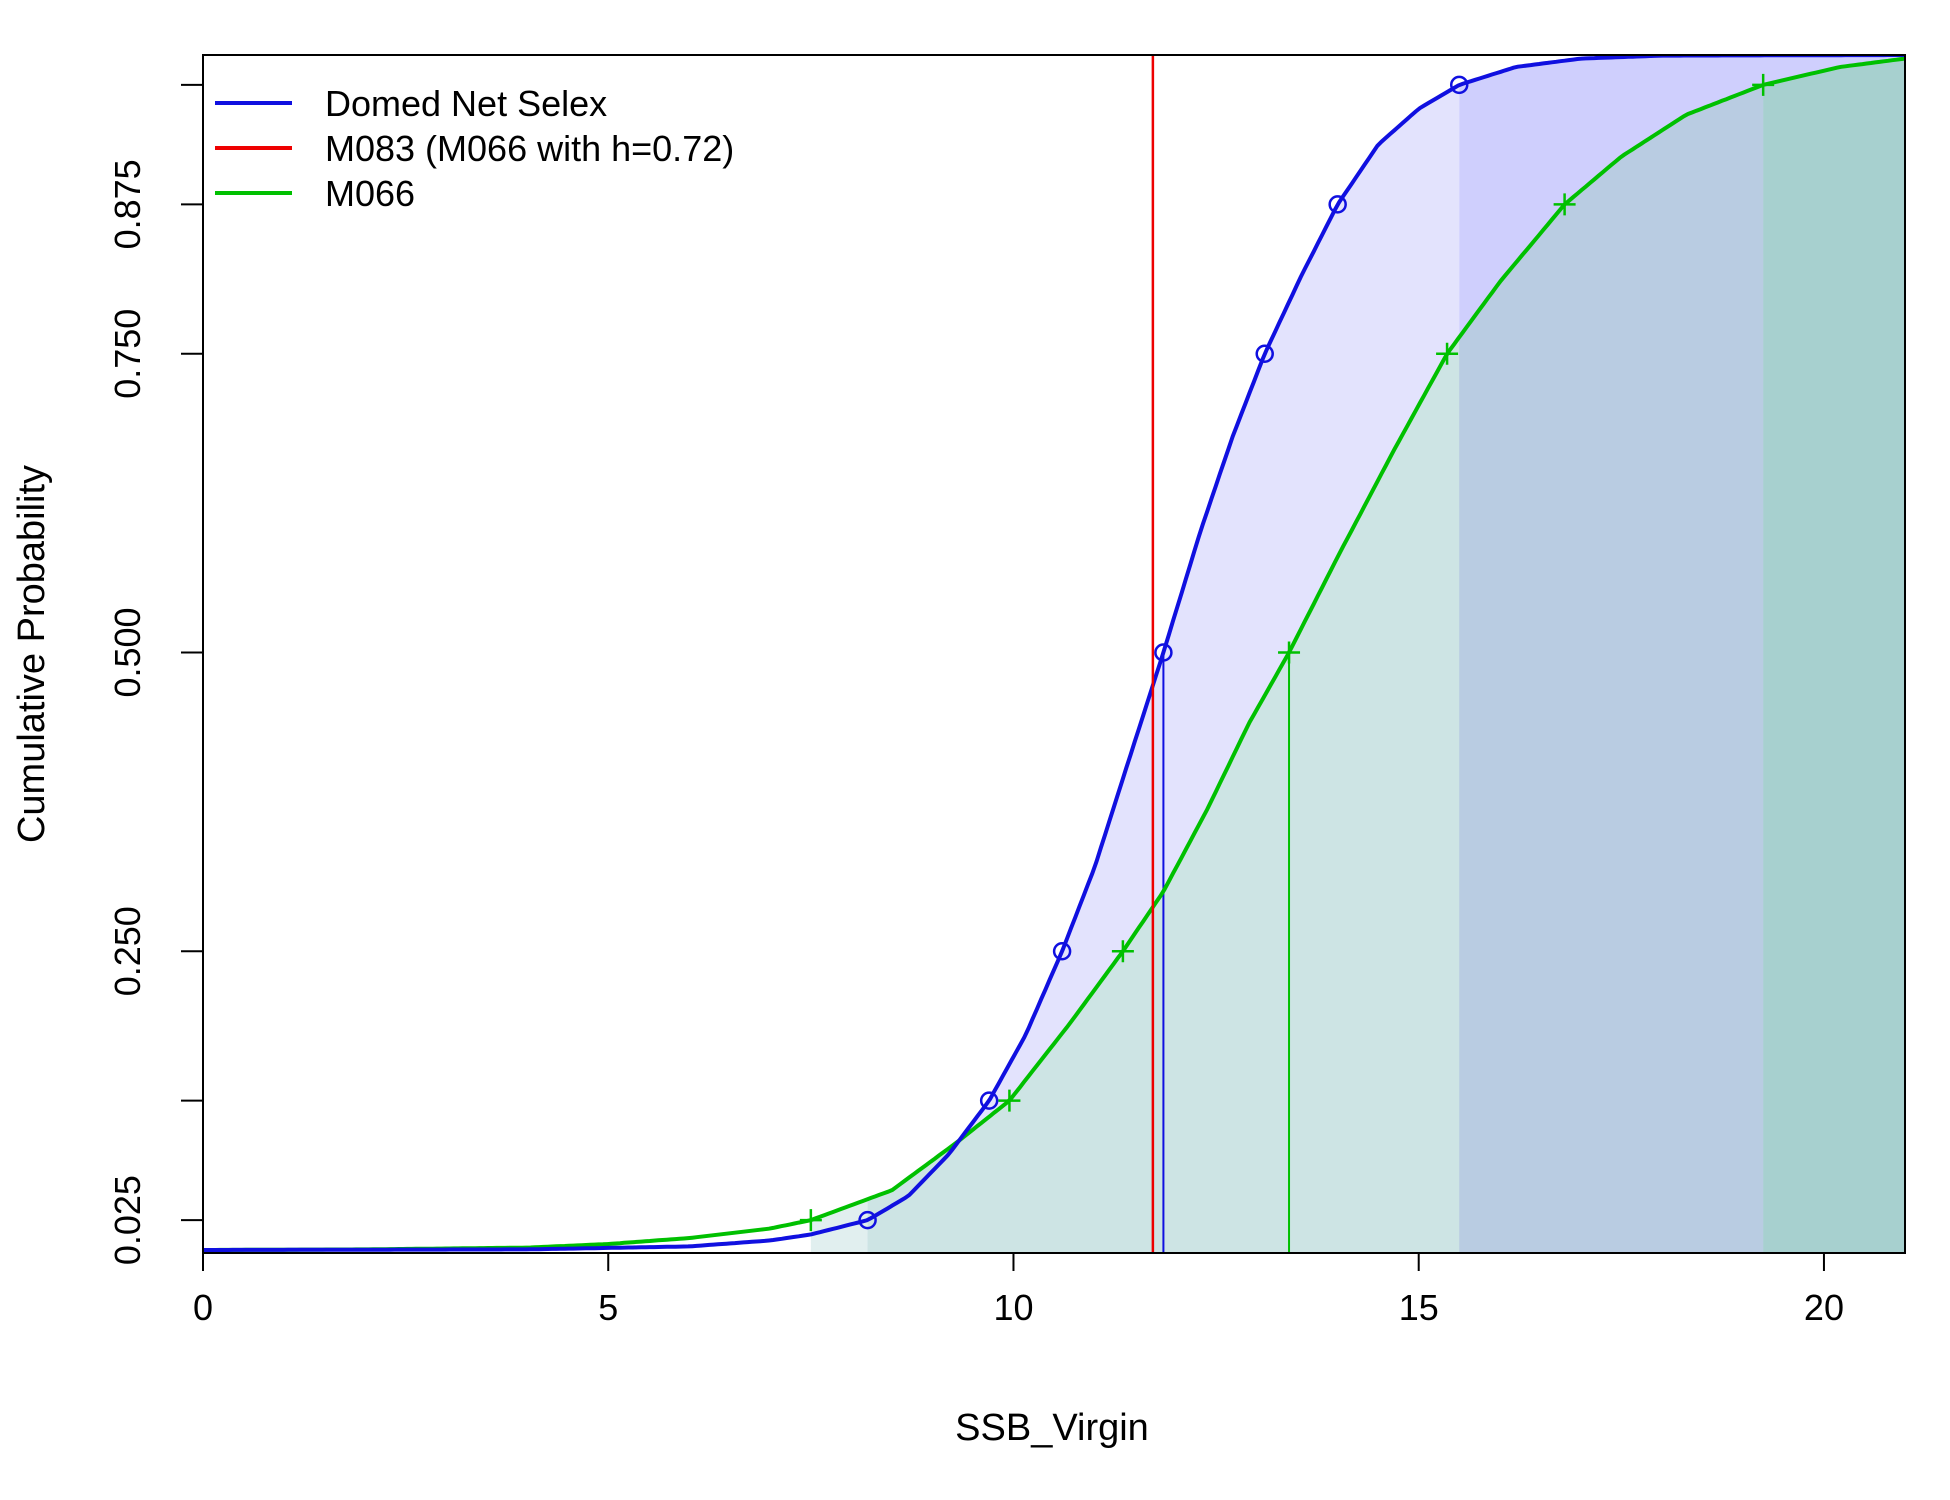 The height and width of the screenshot is (1500, 1950). What do you see at coordinates (370, 193) in the screenshot?
I see `legend-label: M066` at bounding box center [370, 193].